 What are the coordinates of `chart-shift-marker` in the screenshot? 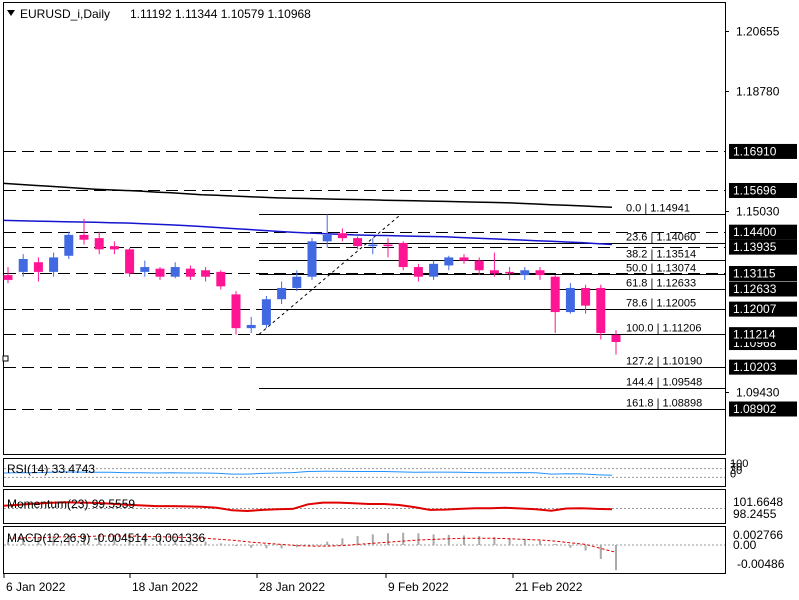 It's located at (5, 358).